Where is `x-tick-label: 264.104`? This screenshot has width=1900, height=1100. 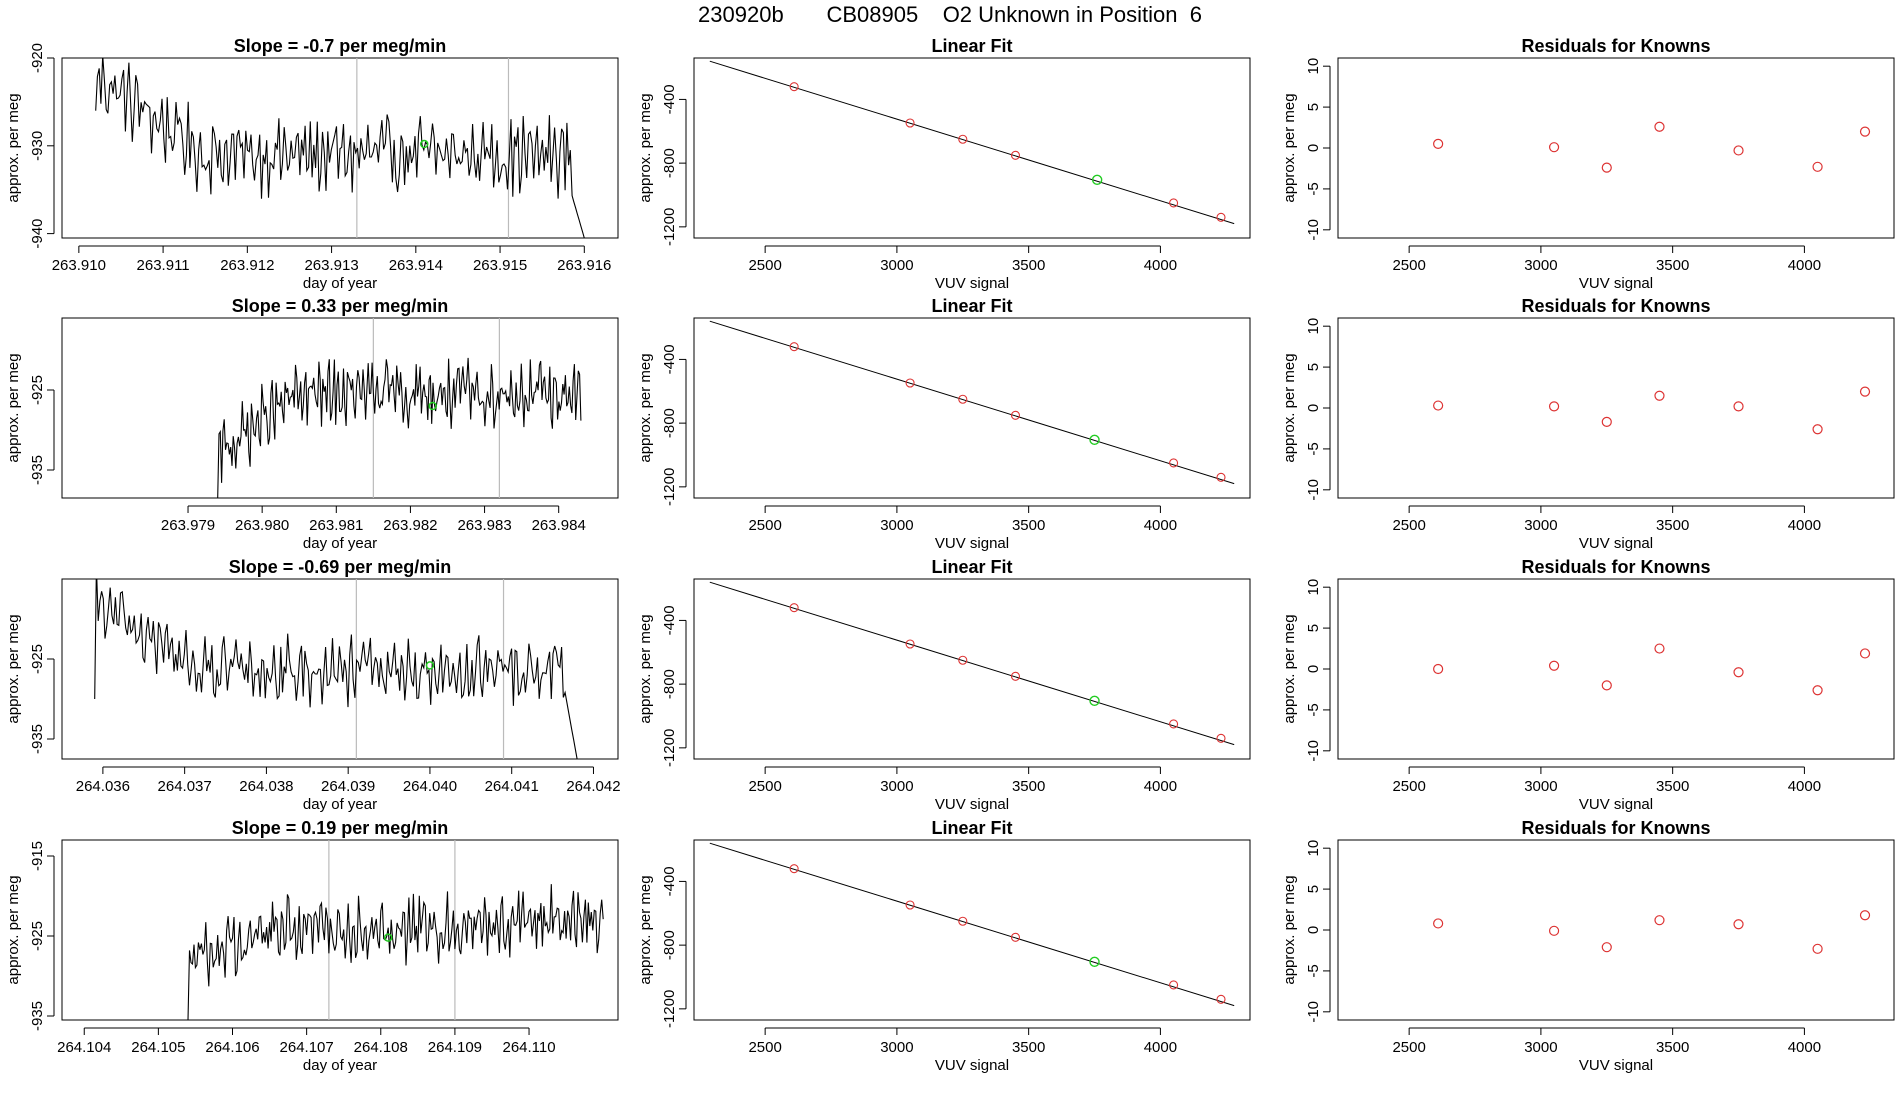
x-tick-label: 264.104 is located at coordinates (84, 1047).